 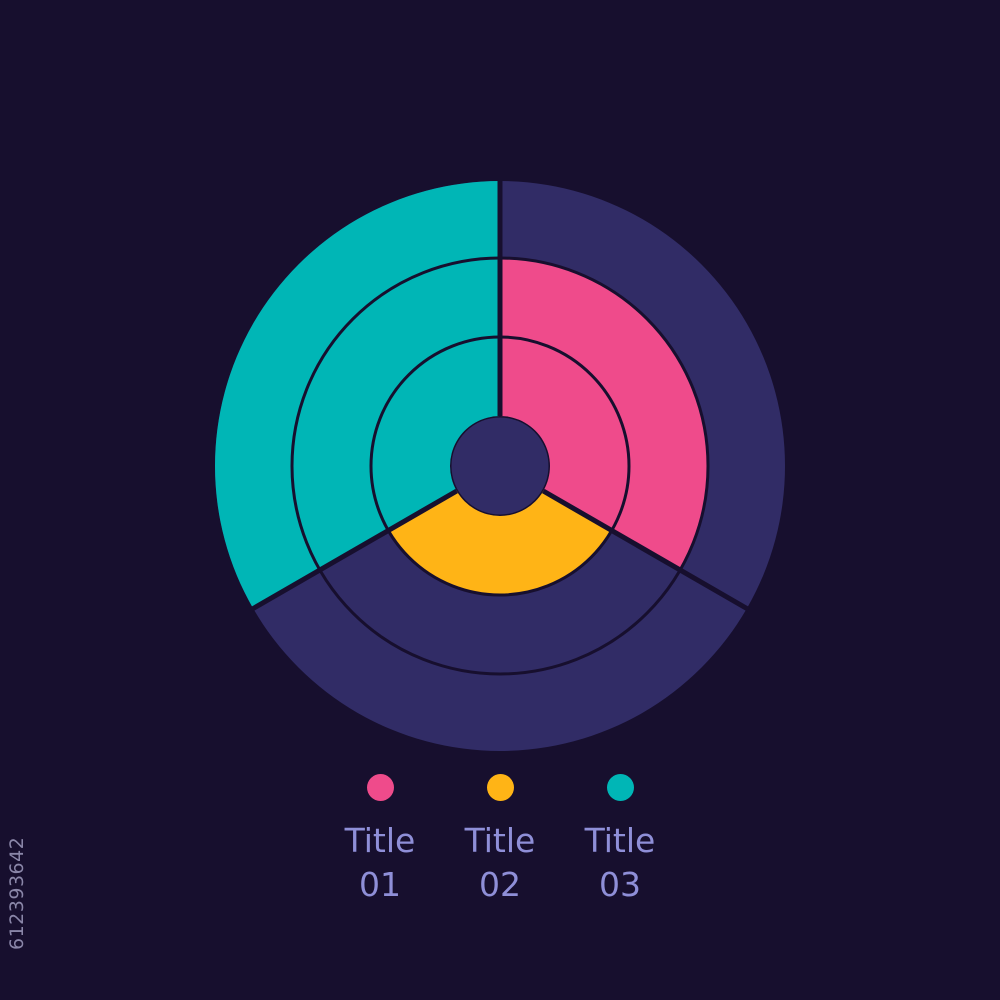 I want to click on legend-label-title-01: Title, so click(x=380, y=840).